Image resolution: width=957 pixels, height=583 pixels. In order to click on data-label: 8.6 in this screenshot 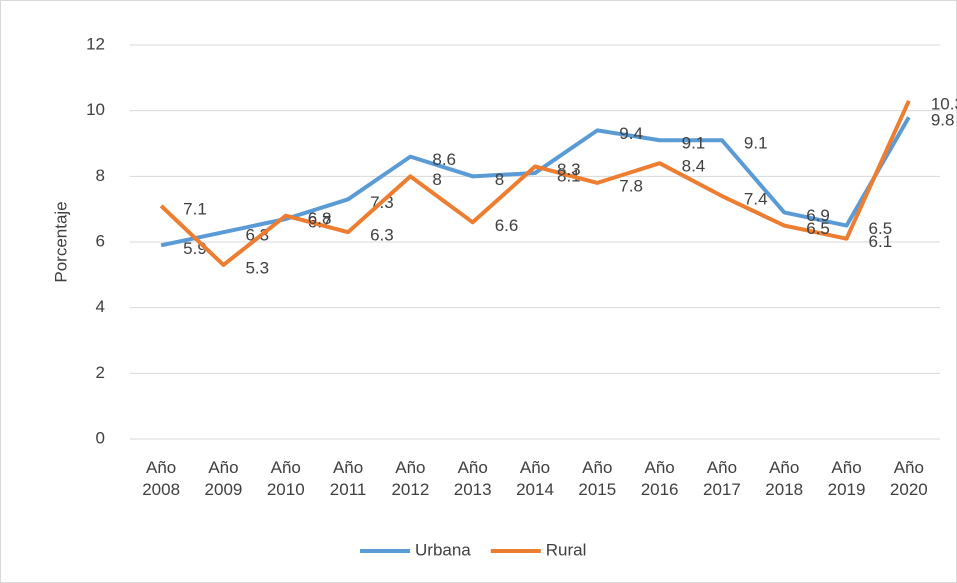, I will do `click(444, 159)`.